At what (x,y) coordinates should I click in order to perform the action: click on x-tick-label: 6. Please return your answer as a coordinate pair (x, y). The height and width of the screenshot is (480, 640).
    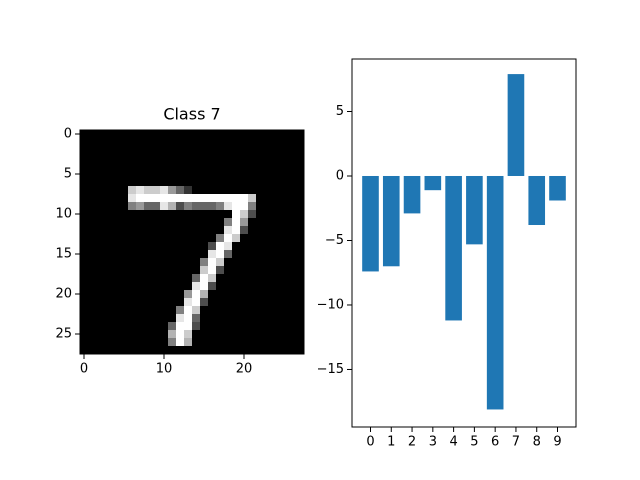
    Looking at the image, I should click on (495, 442).